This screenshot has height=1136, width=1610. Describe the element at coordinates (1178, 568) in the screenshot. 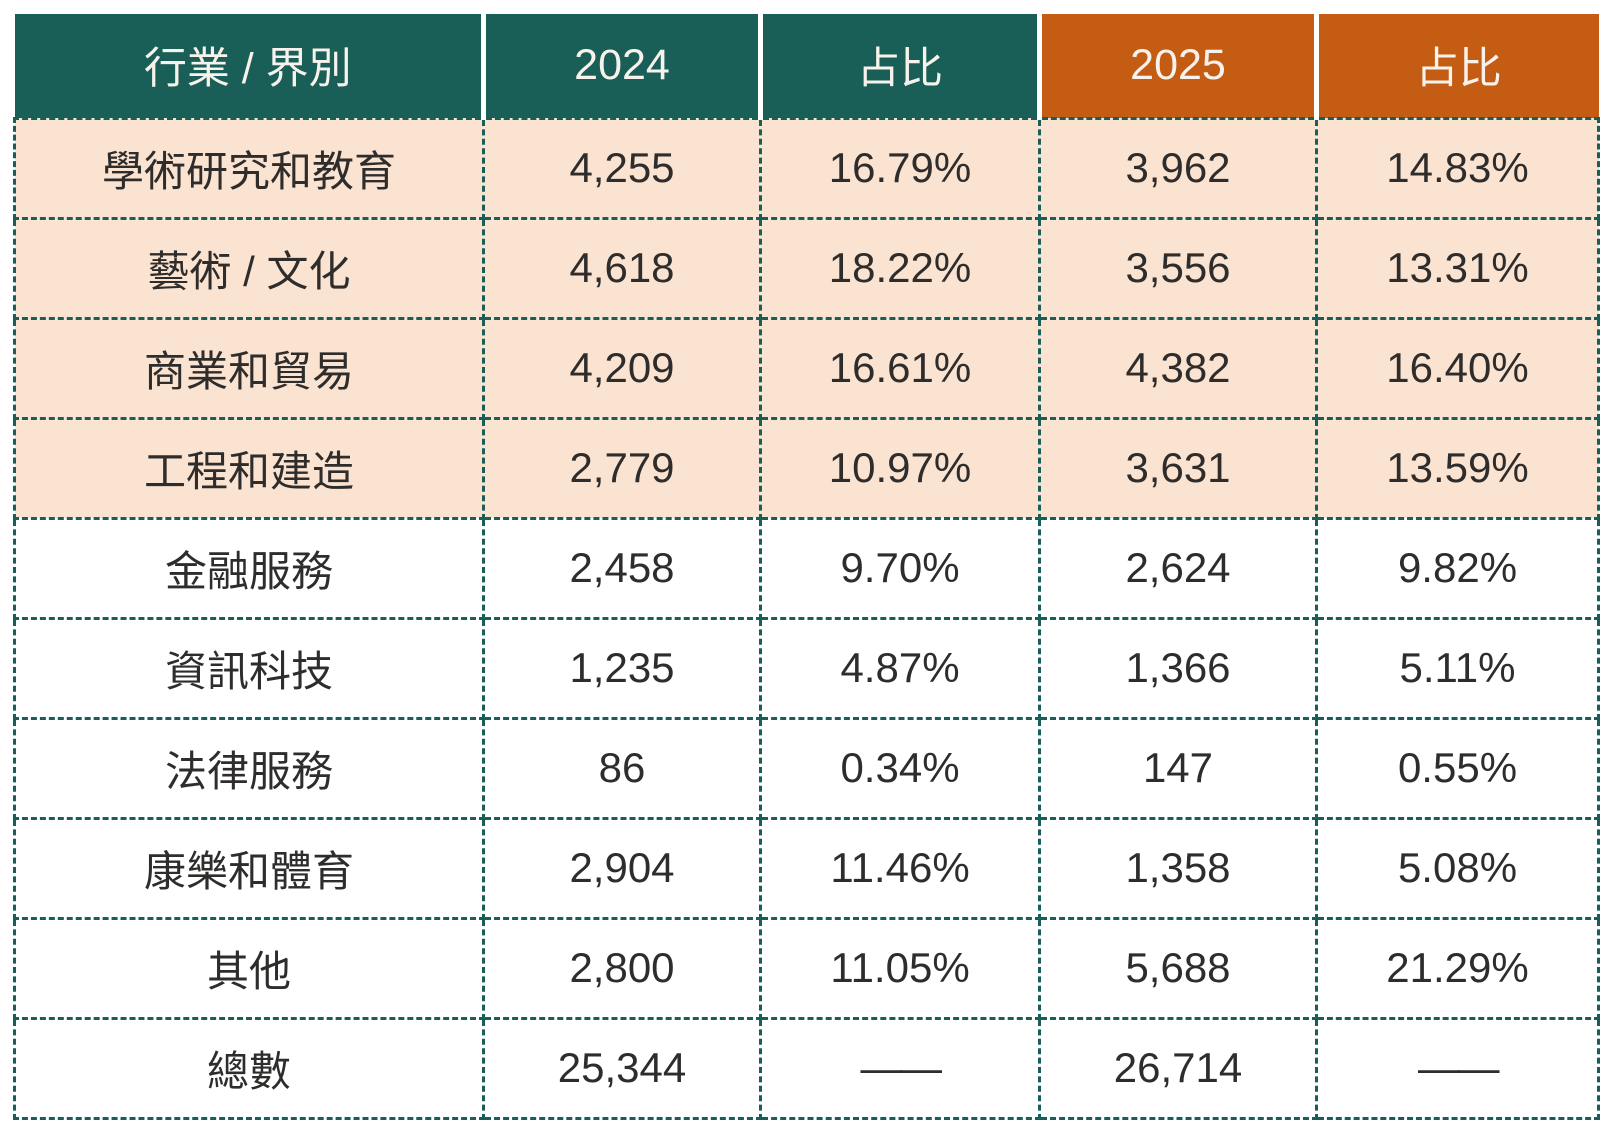

I see `value-cell: 2,624` at that location.